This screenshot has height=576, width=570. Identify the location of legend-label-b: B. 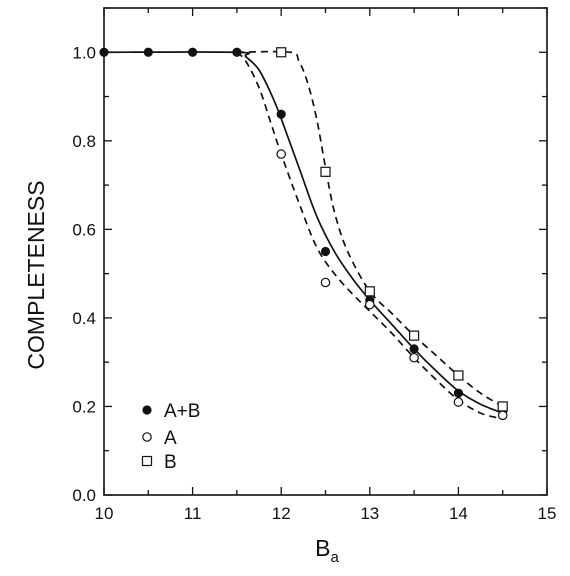
(170, 462).